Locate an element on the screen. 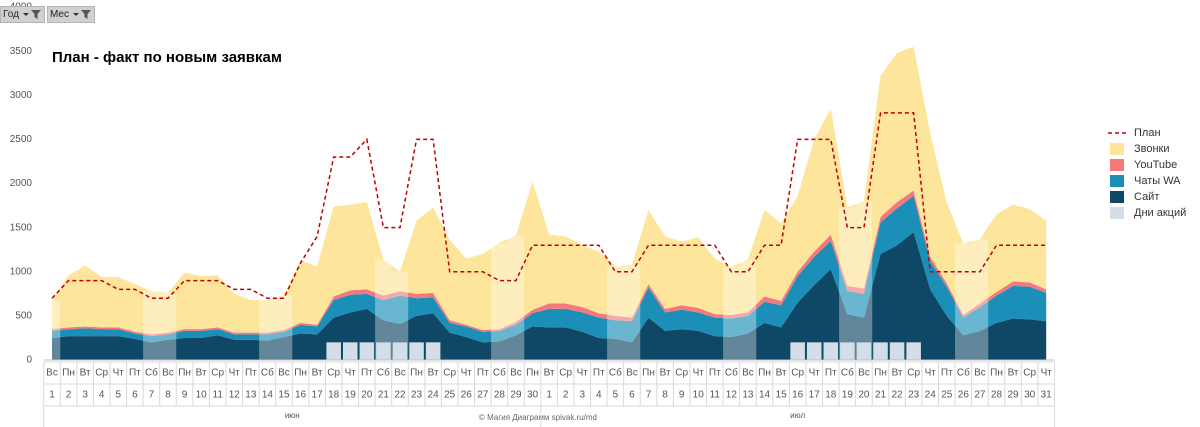 This screenshot has height=427, width=1200. y-tick-label: 0 is located at coordinates (29, 360).